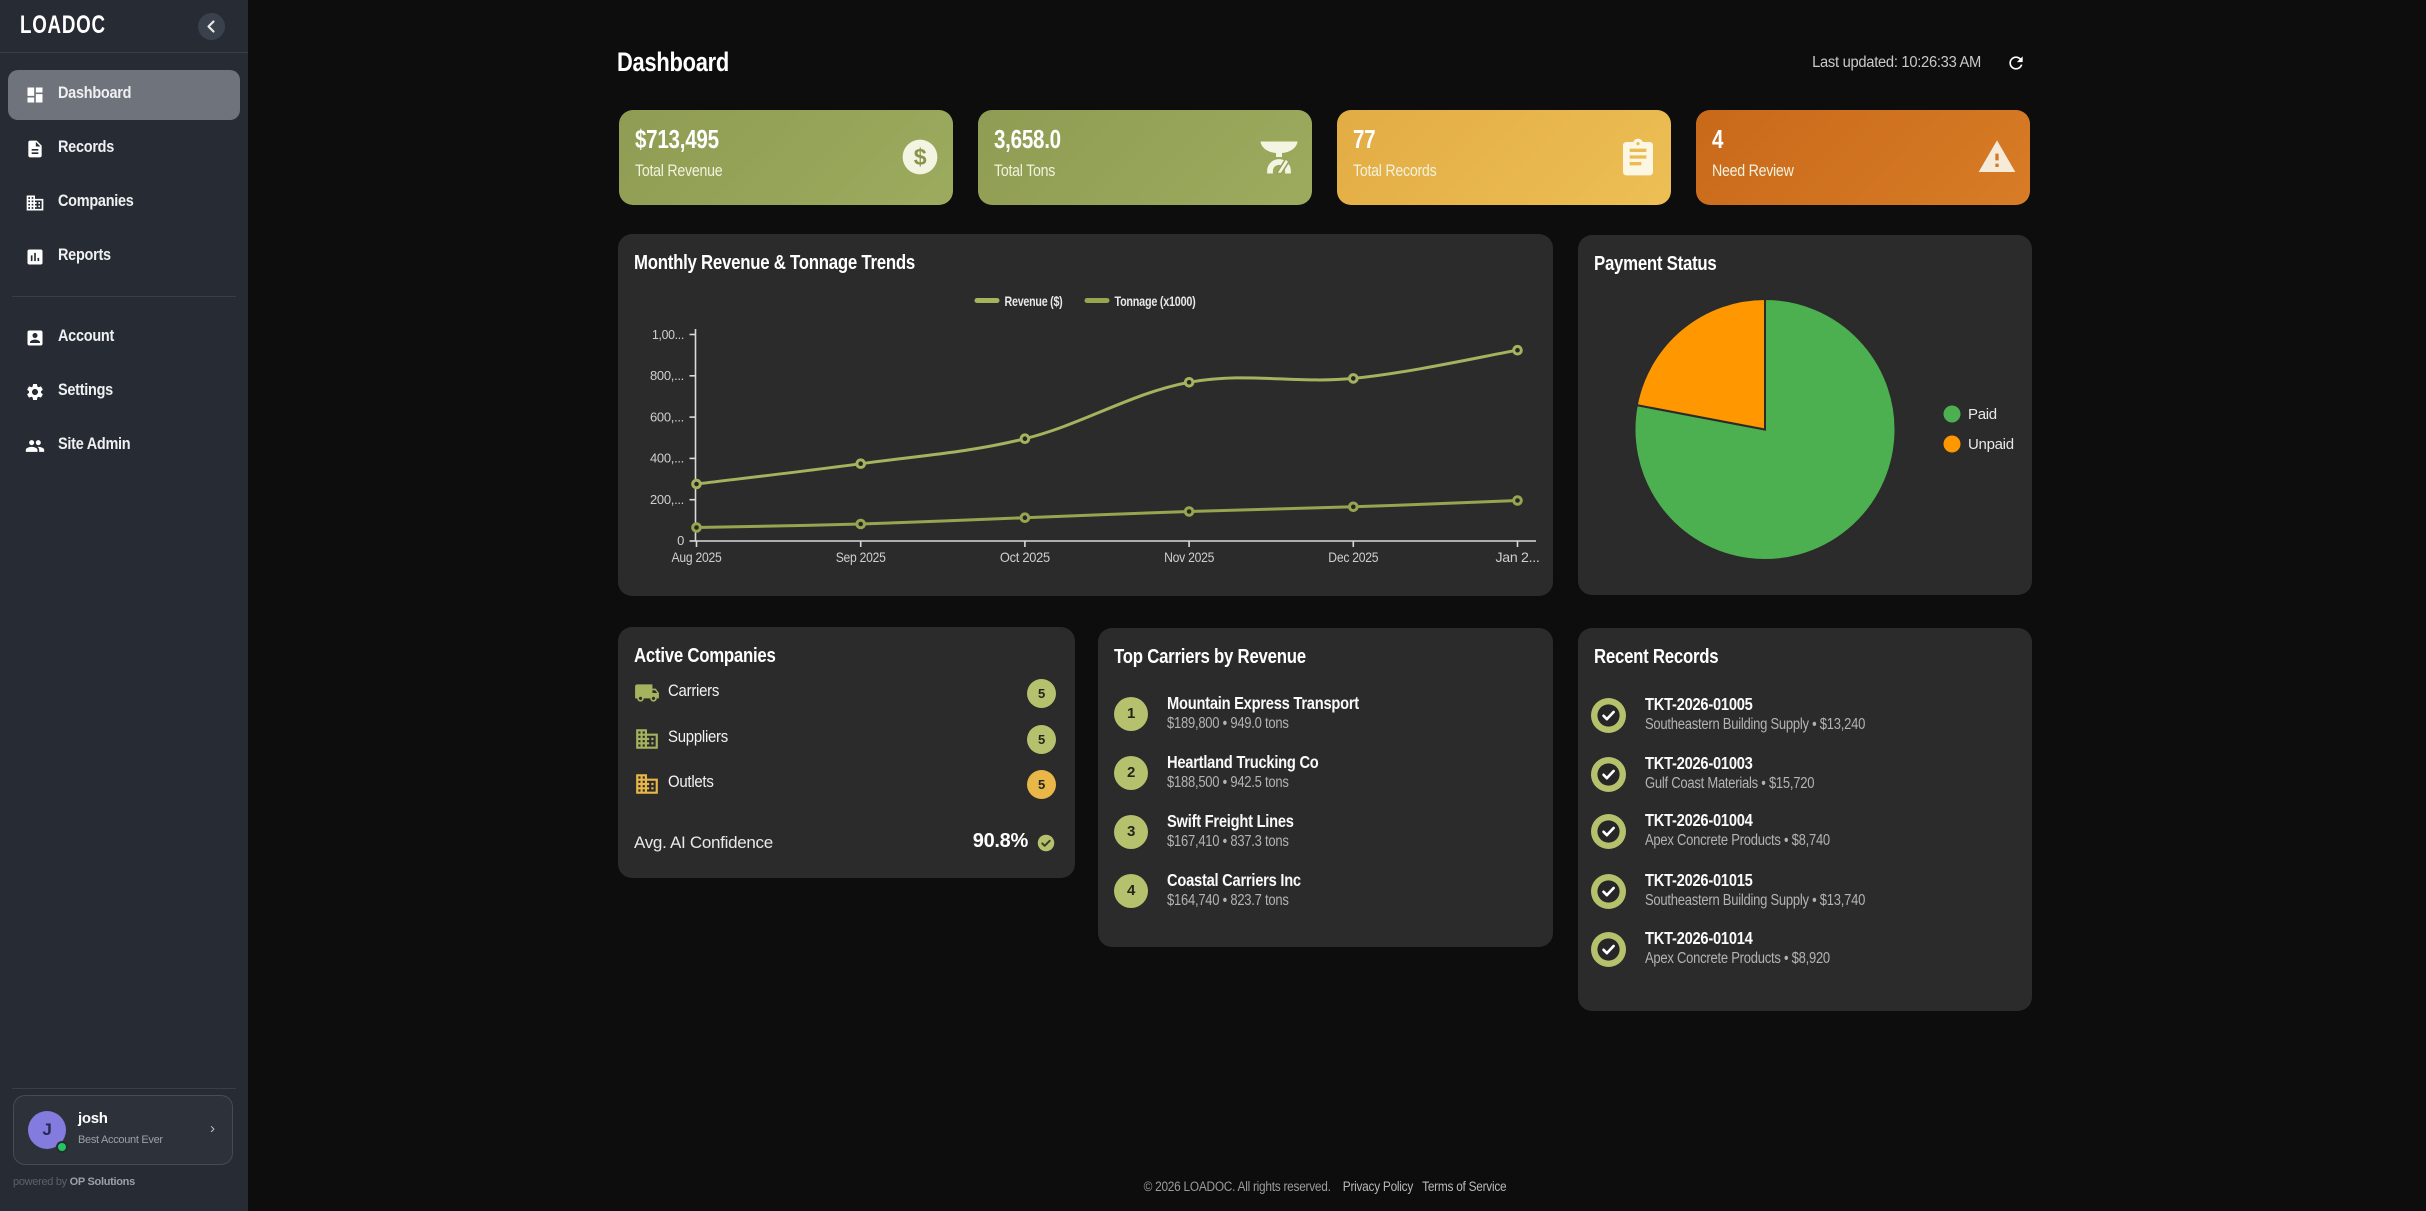  I want to click on svg-text: Nov 2025, so click(1189, 557).